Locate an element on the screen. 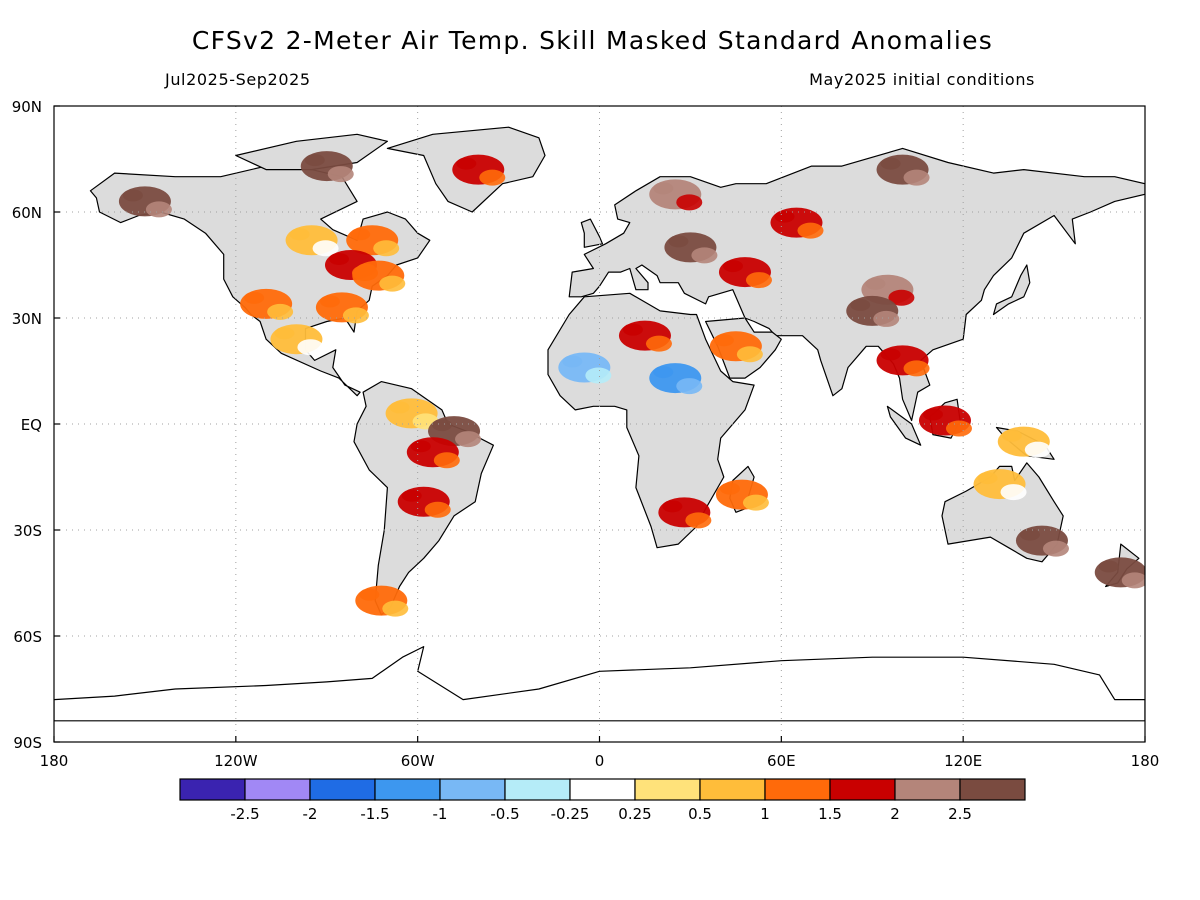  colorbar-label: 2 is located at coordinates (895, 814).